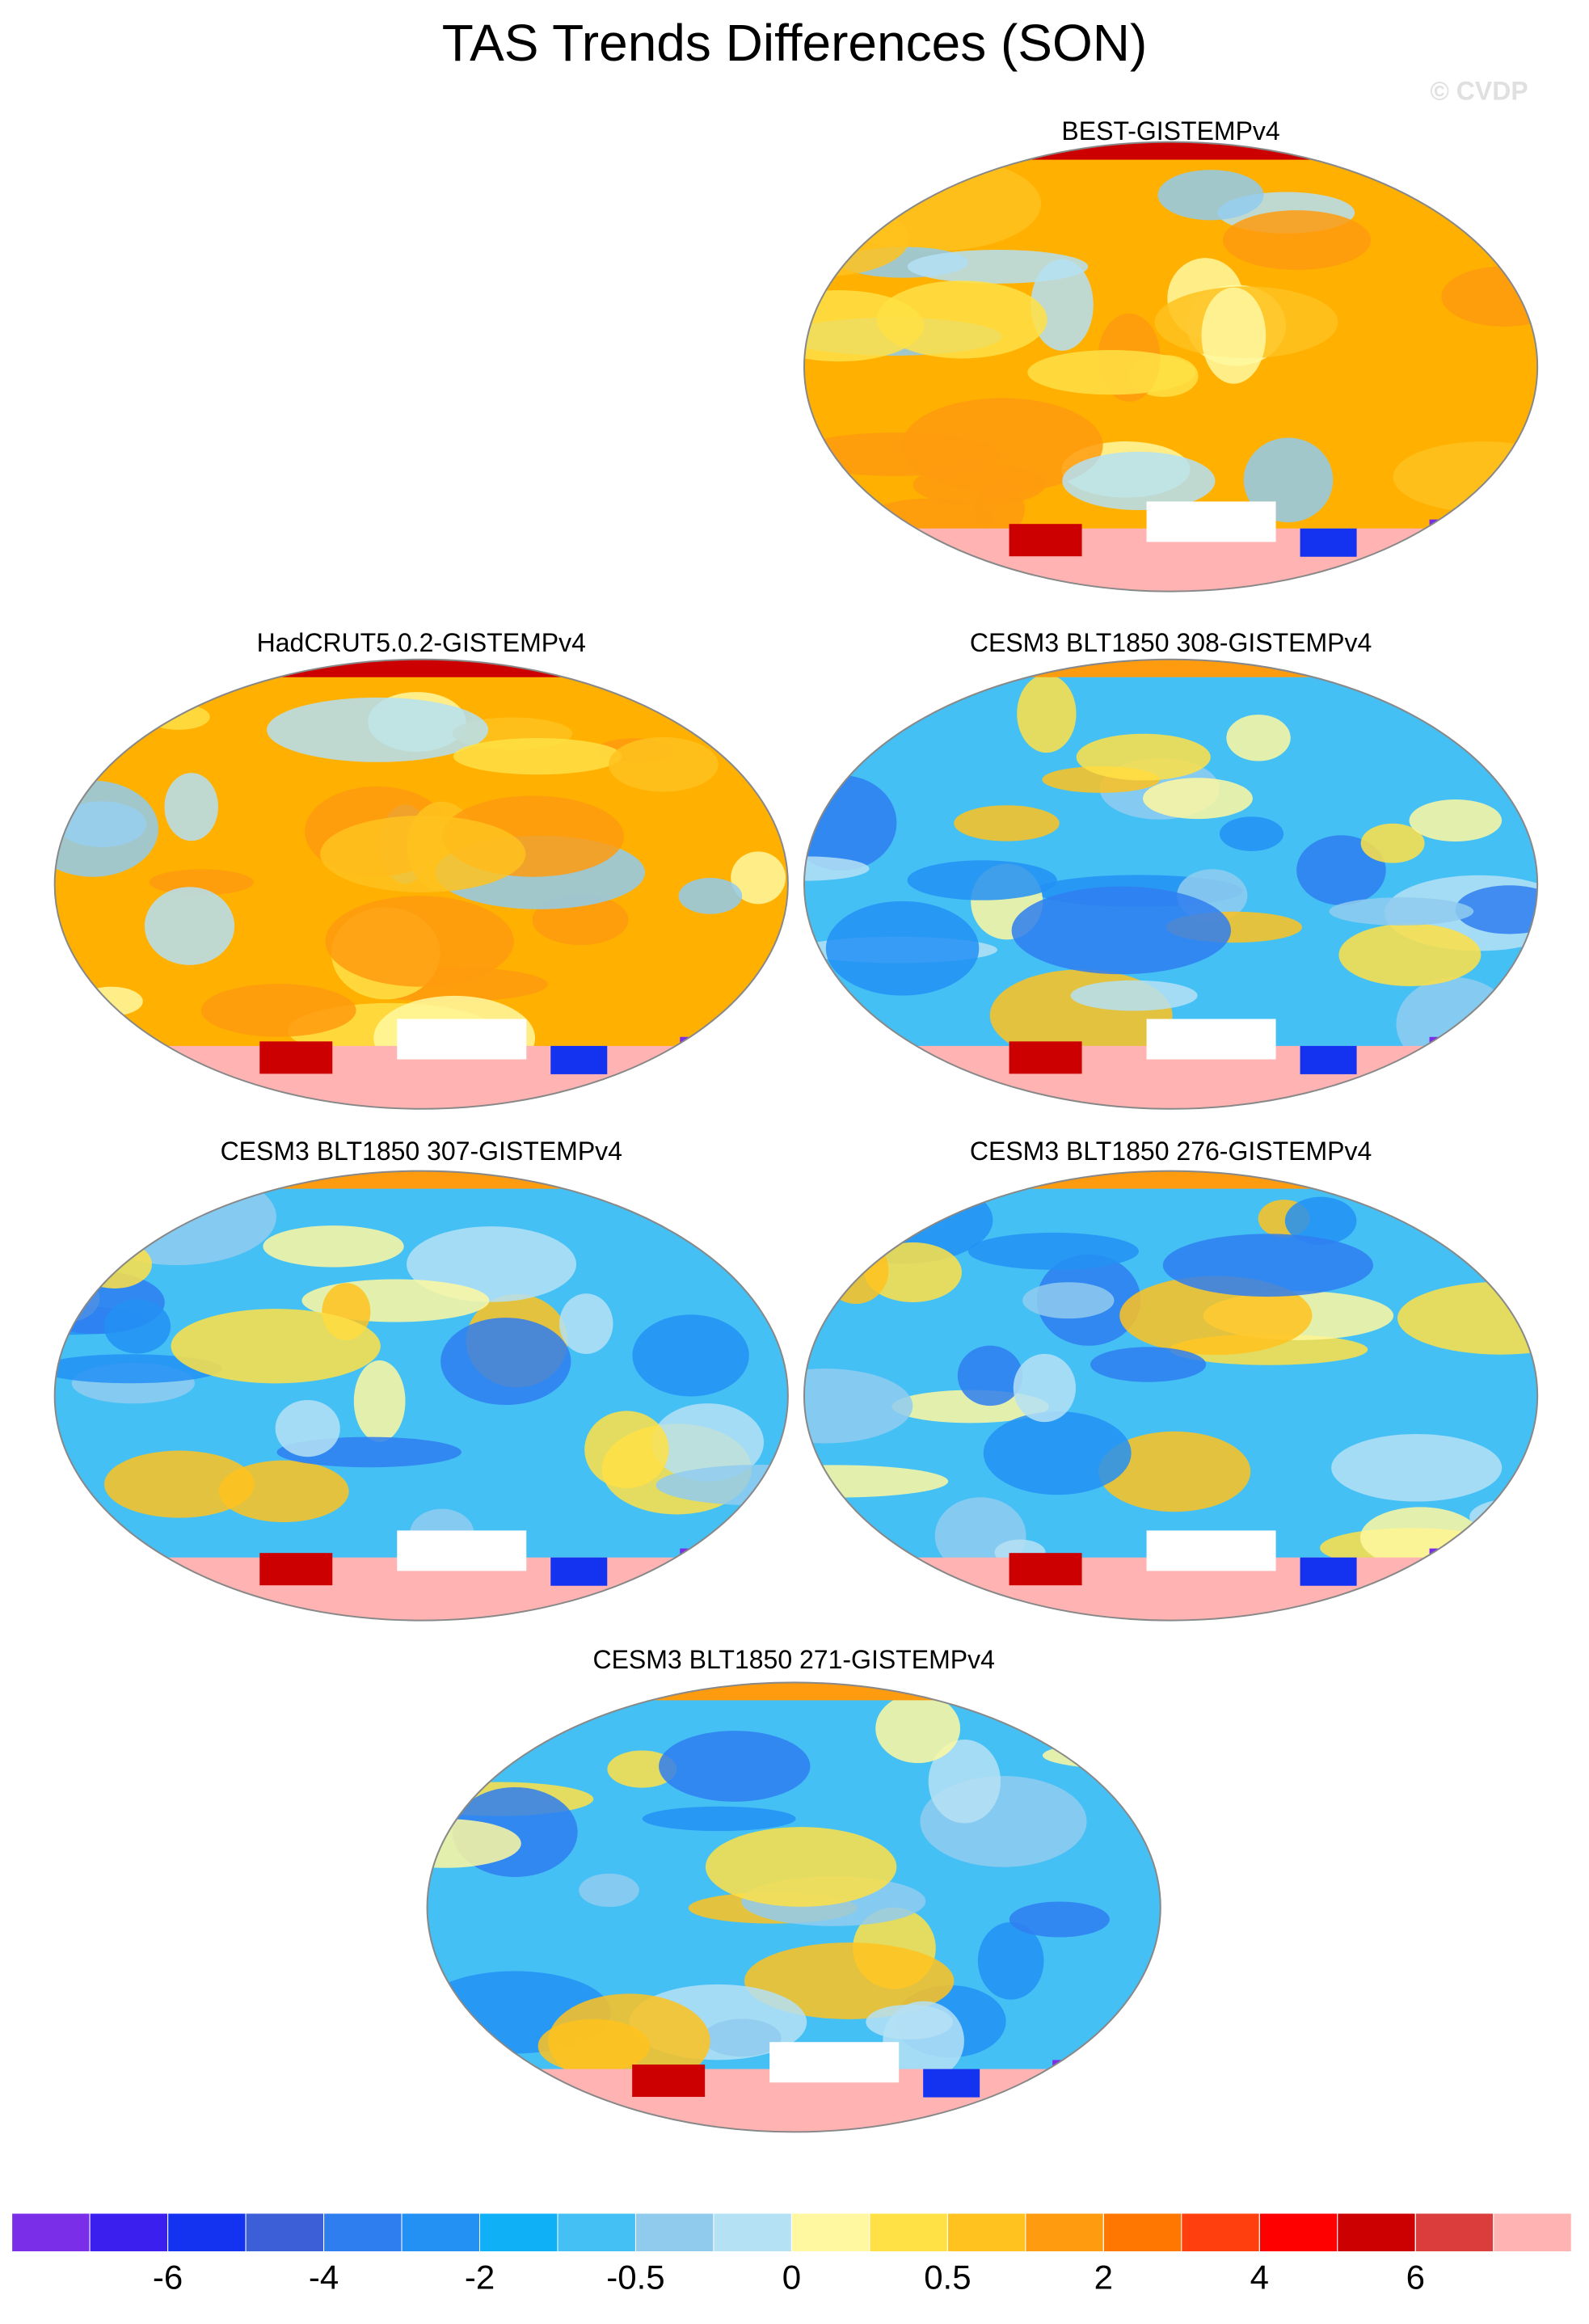 The image size is (1589, 2324). Describe the element at coordinates (422, 642) in the screenshot. I see `panel-title: HadCRUT5.0.2-GISTEMPv4` at that location.